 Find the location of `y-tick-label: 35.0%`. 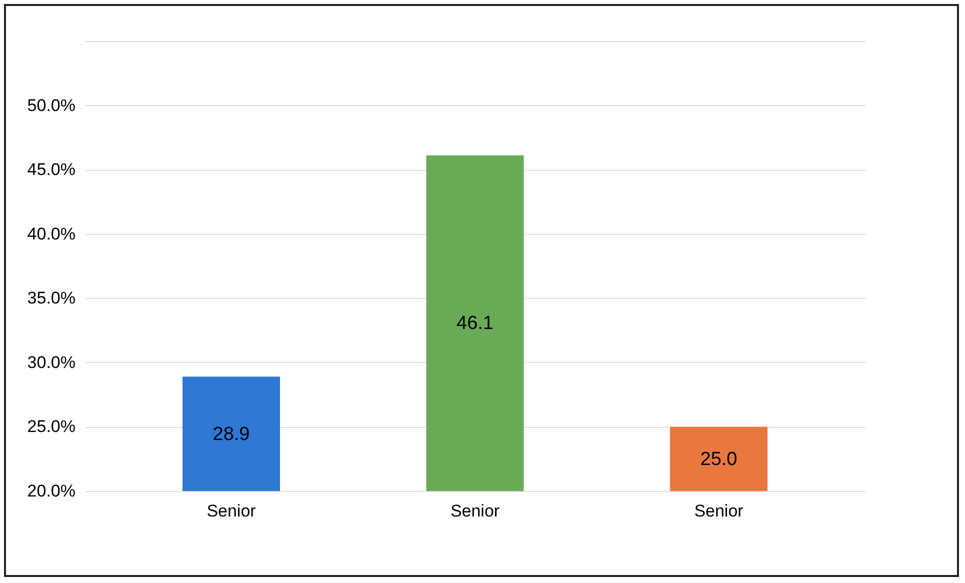

y-tick-label: 35.0% is located at coordinates (51, 298).